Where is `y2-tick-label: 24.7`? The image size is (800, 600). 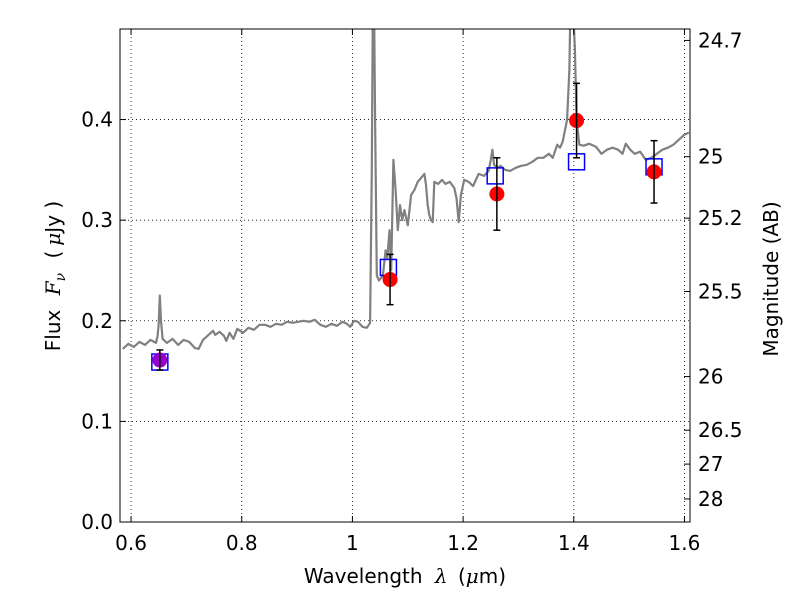 y2-tick-label: 24.7 is located at coordinates (720, 40).